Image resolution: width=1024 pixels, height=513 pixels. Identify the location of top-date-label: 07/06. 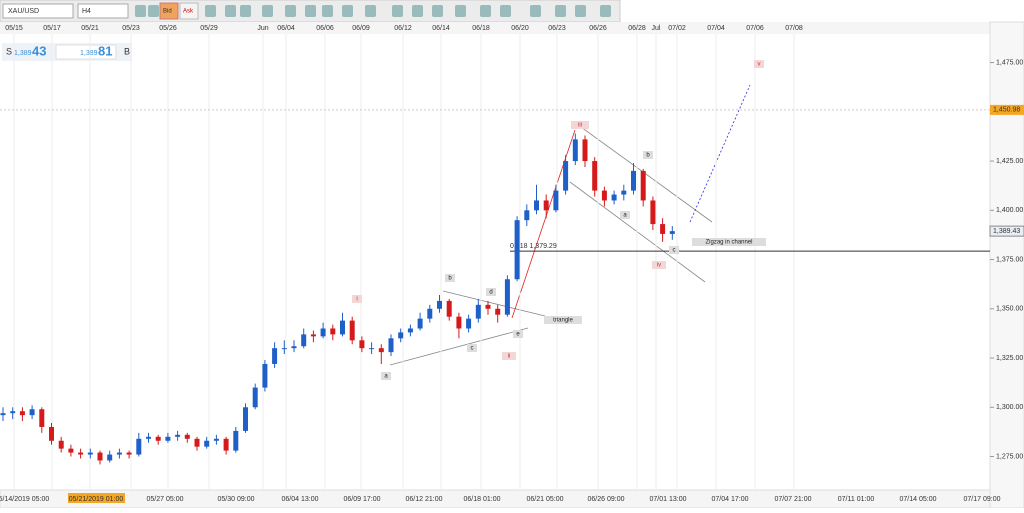
(755, 28).